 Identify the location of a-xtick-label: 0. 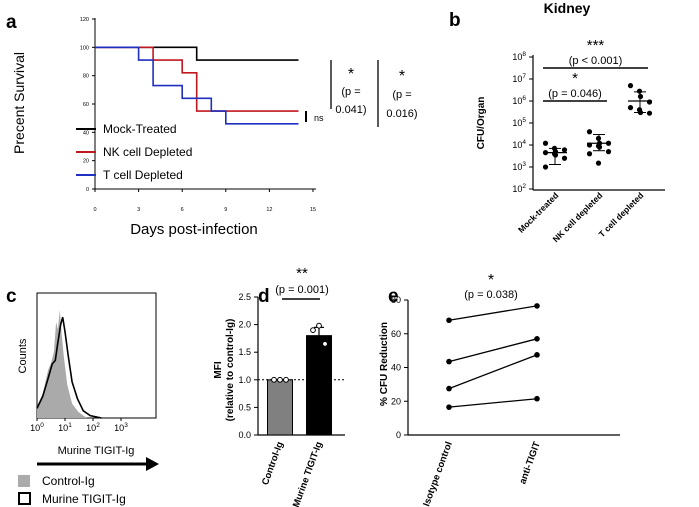
(94, 210).